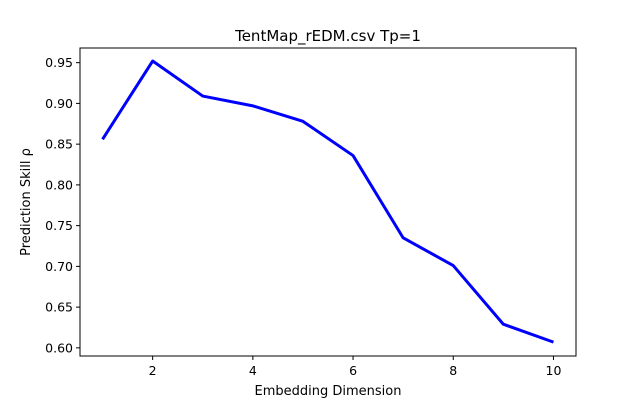 The image size is (640, 400). Describe the element at coordinates (59, 103) in the screenshot. I see `y-tick-label: 0.90` at that location.